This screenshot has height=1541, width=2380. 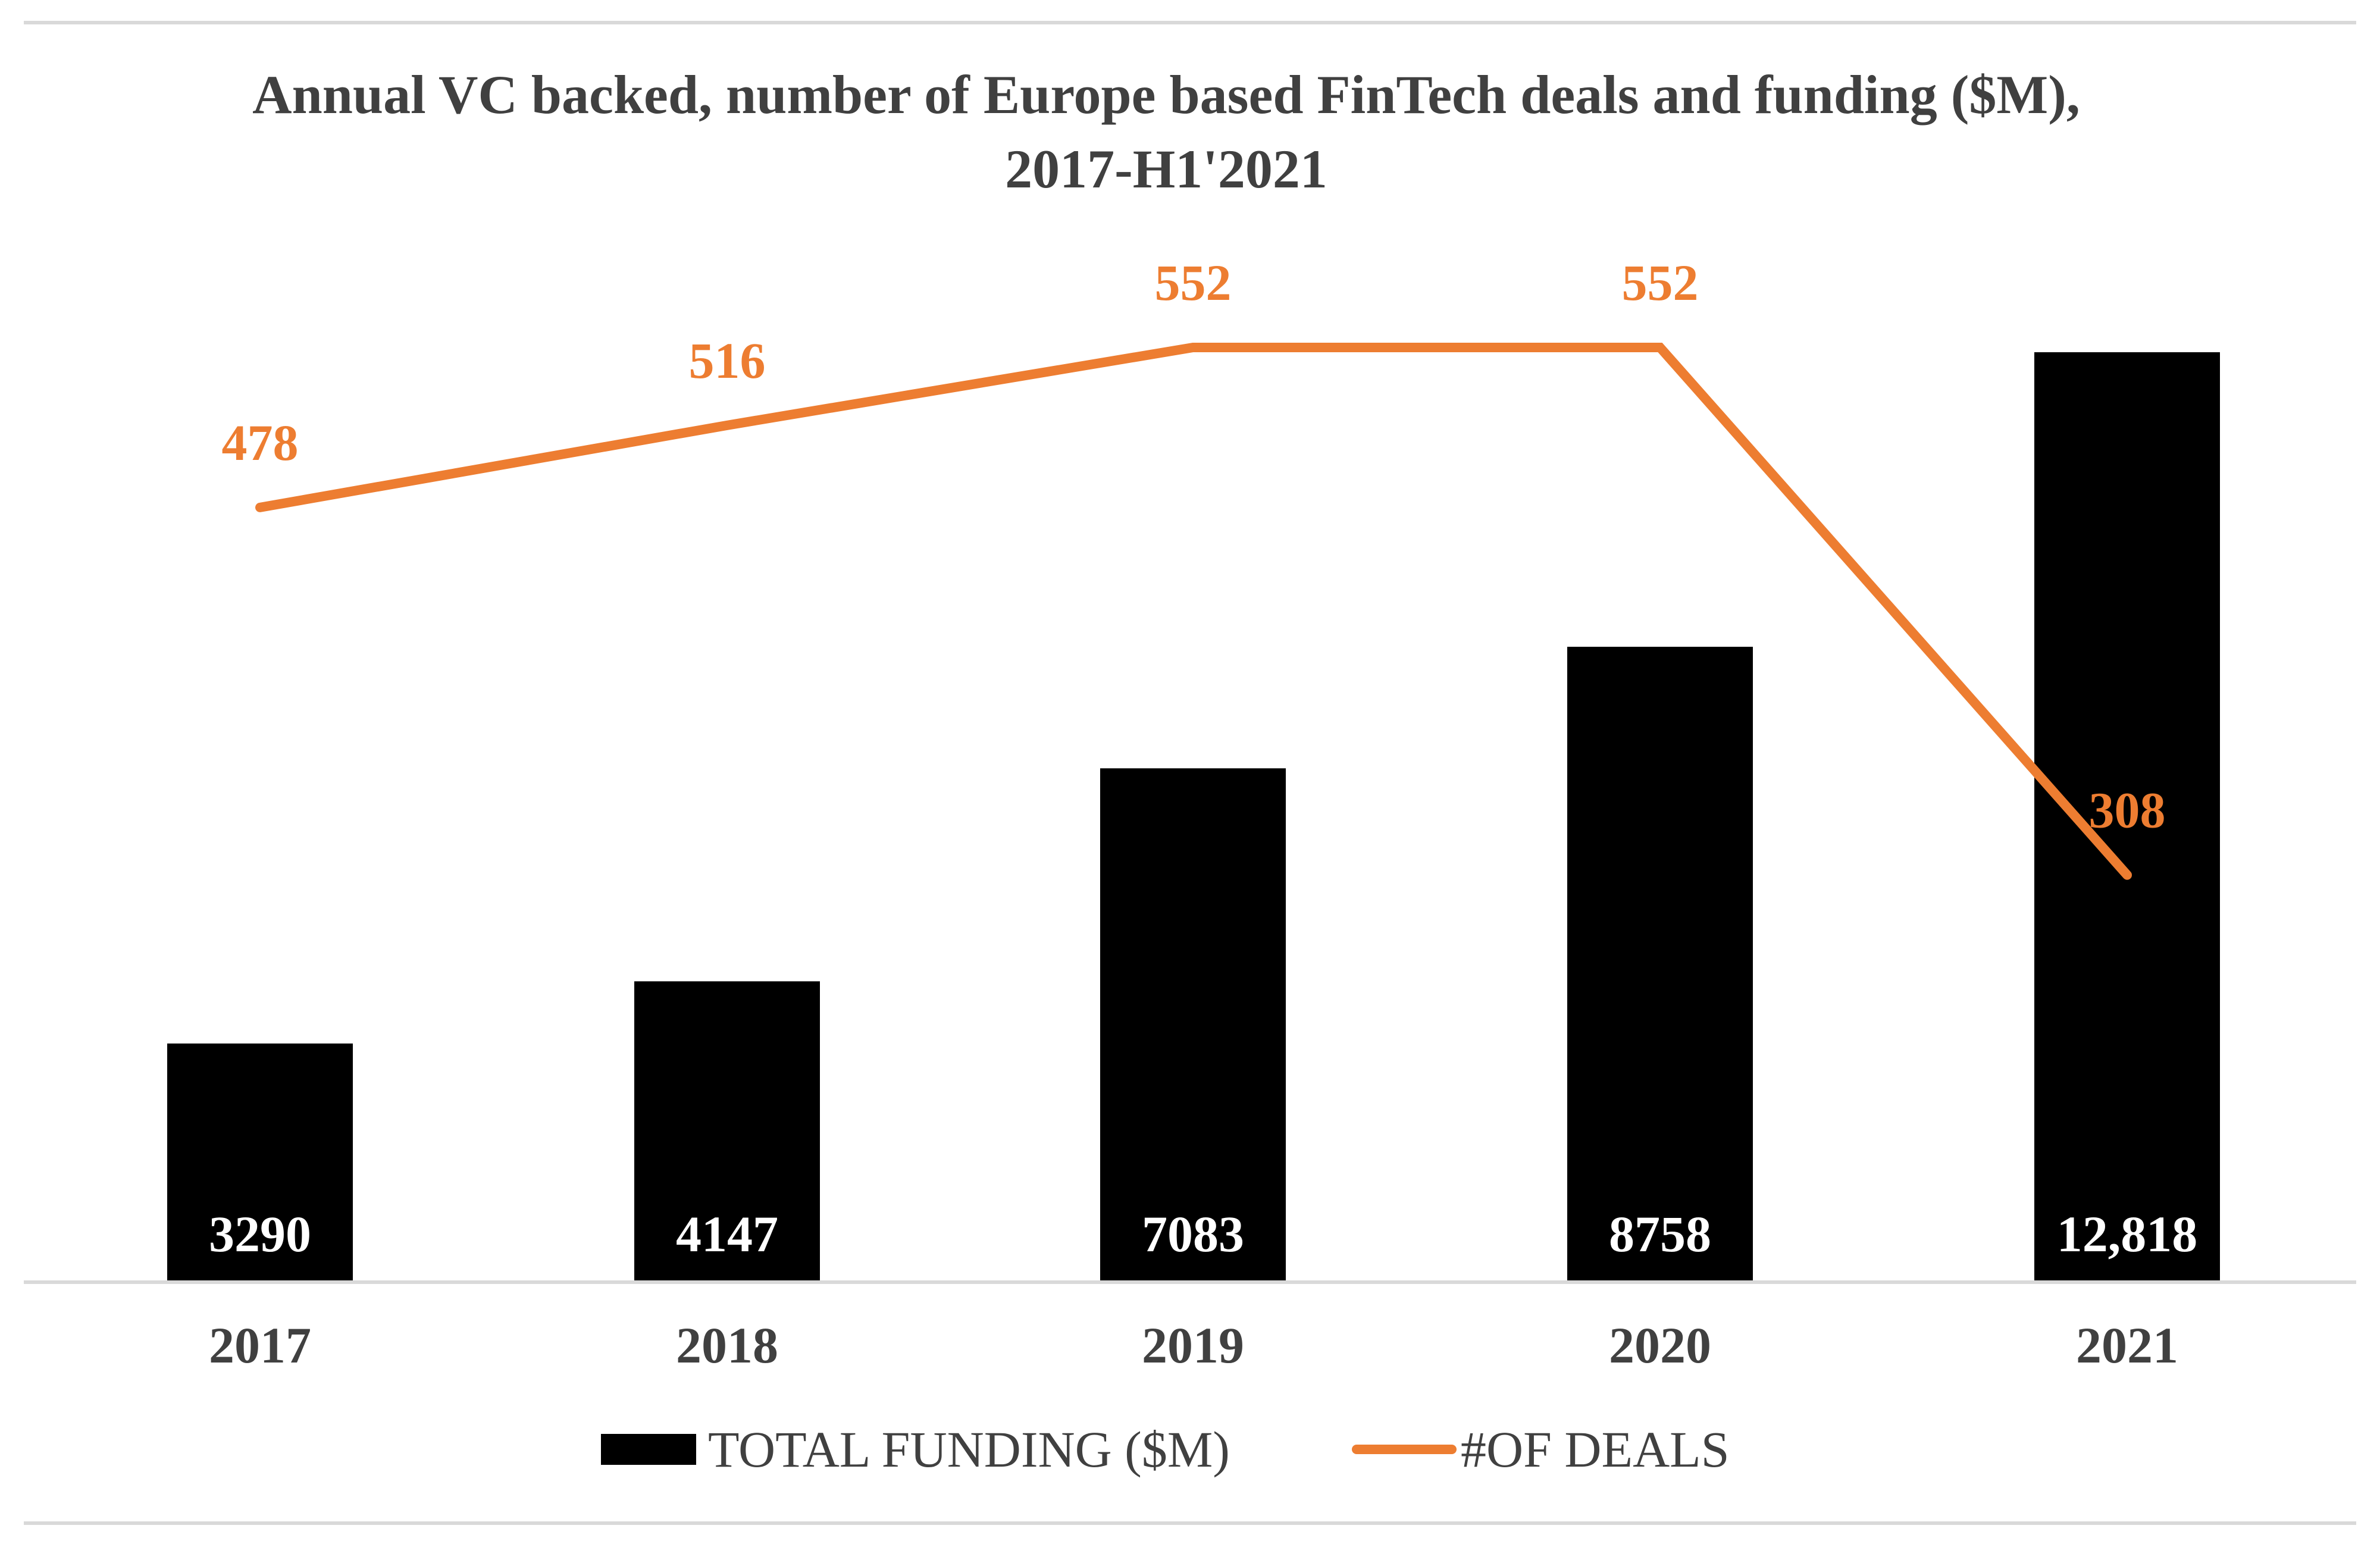 What do you see at coordinates (727, 1345) in the screenshot?
I see `x-tick-2018: 2018` at bounding box center [727, 1345].